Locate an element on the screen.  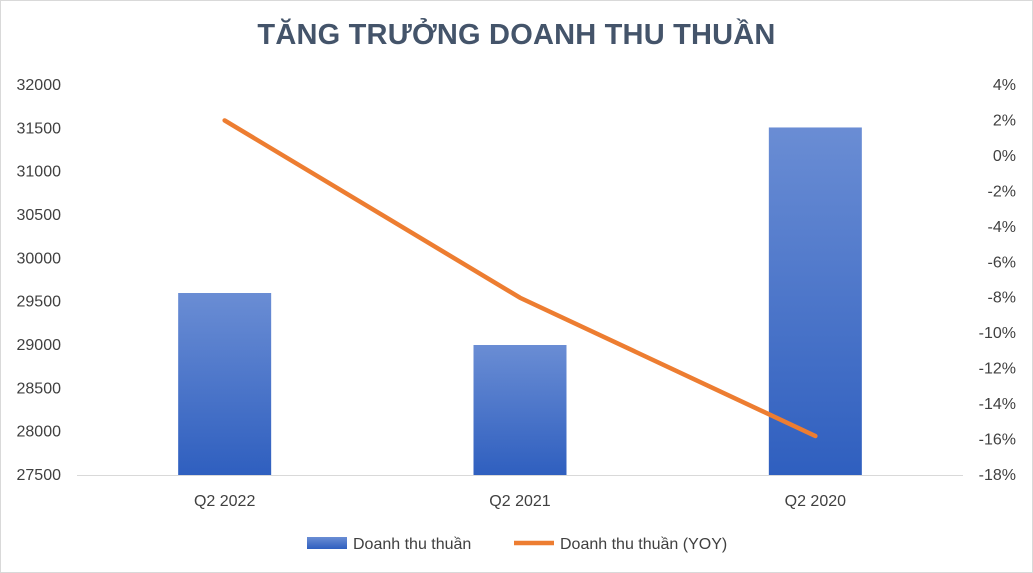
legend-bar-label: Doanh thu thuần is located at coordinates (412, 544).